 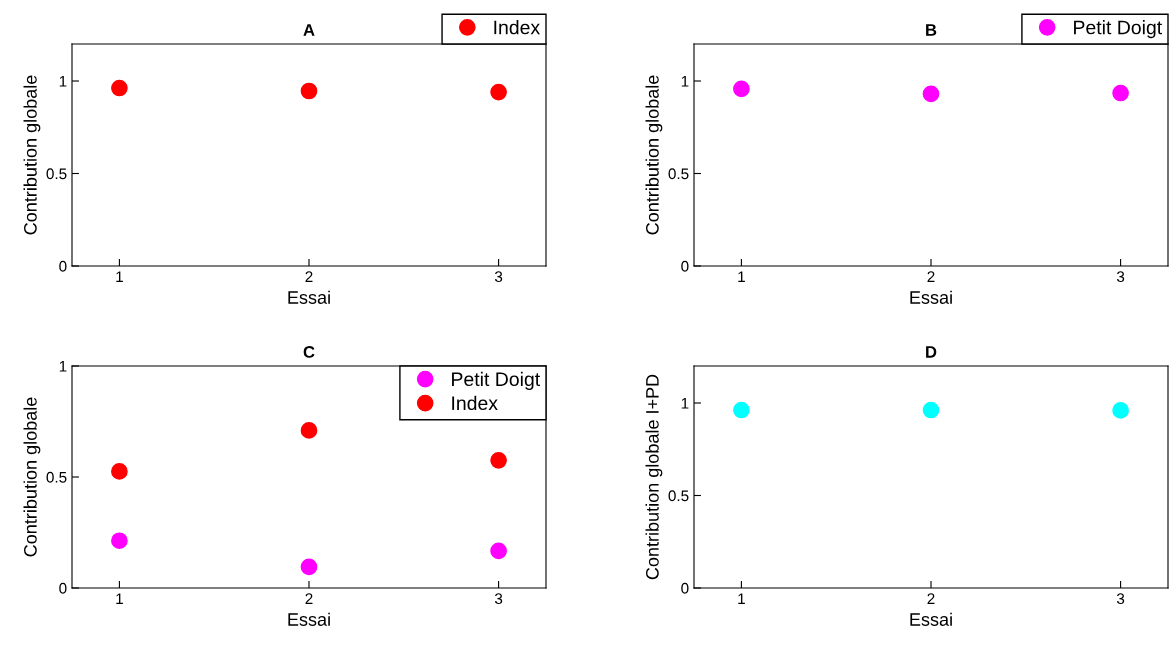 I want to click on chart-title: B, so click(x=931, y=30).